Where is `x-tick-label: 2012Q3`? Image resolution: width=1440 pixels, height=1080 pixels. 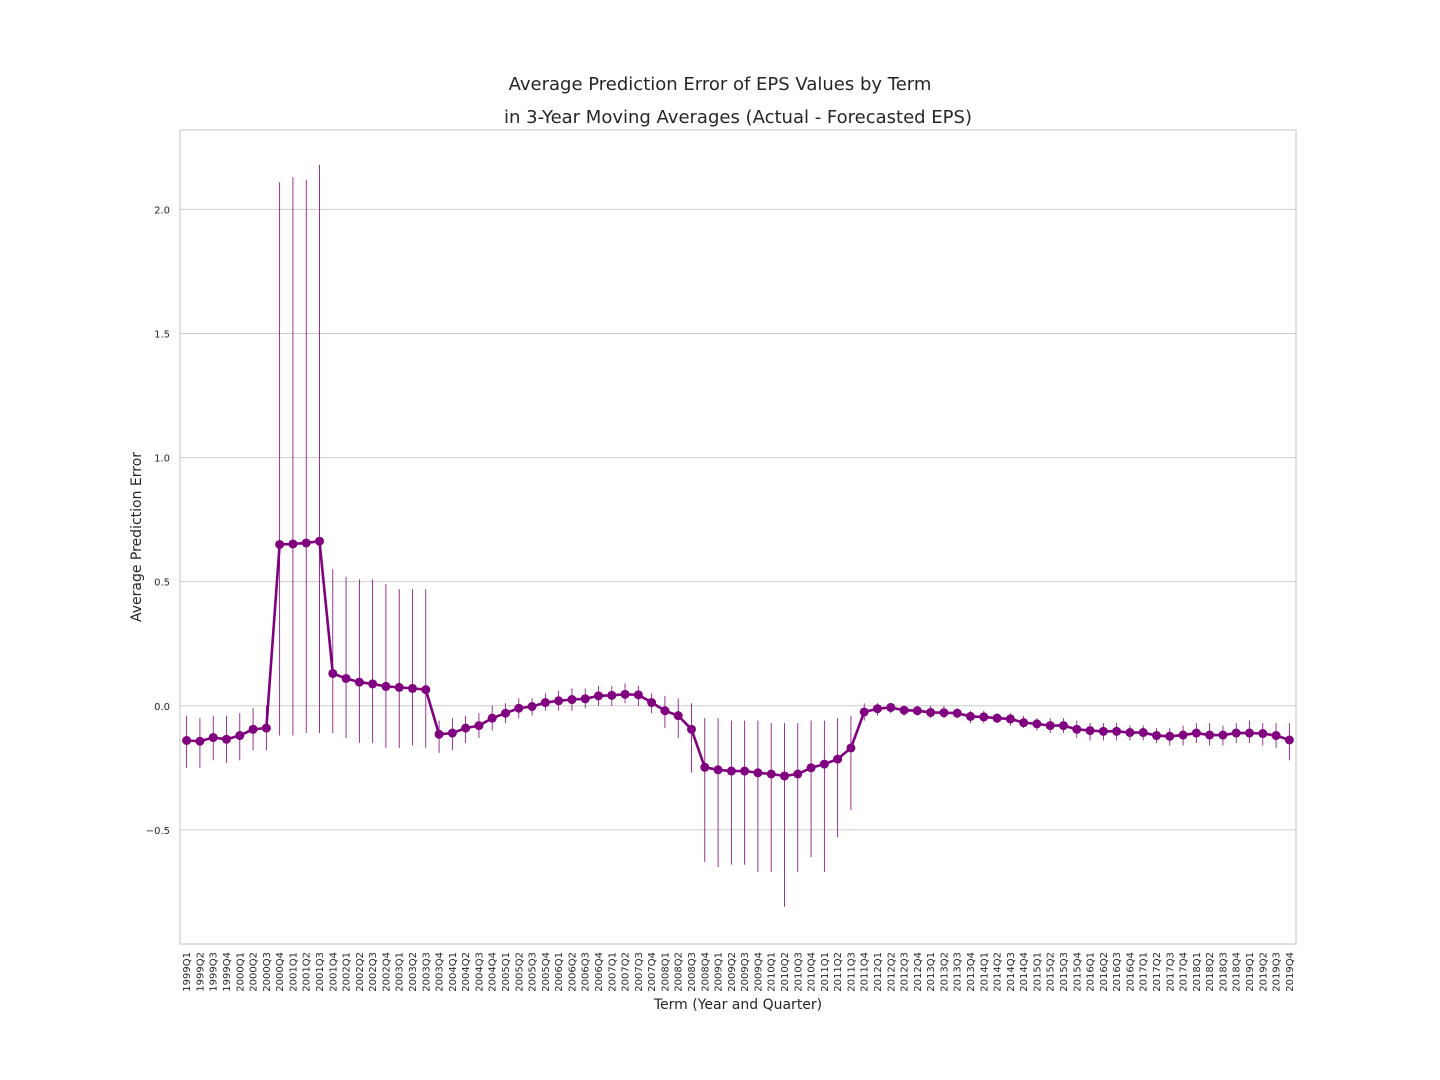
x-tick-label: 2012Q3 is located at coordinates (905, 972).